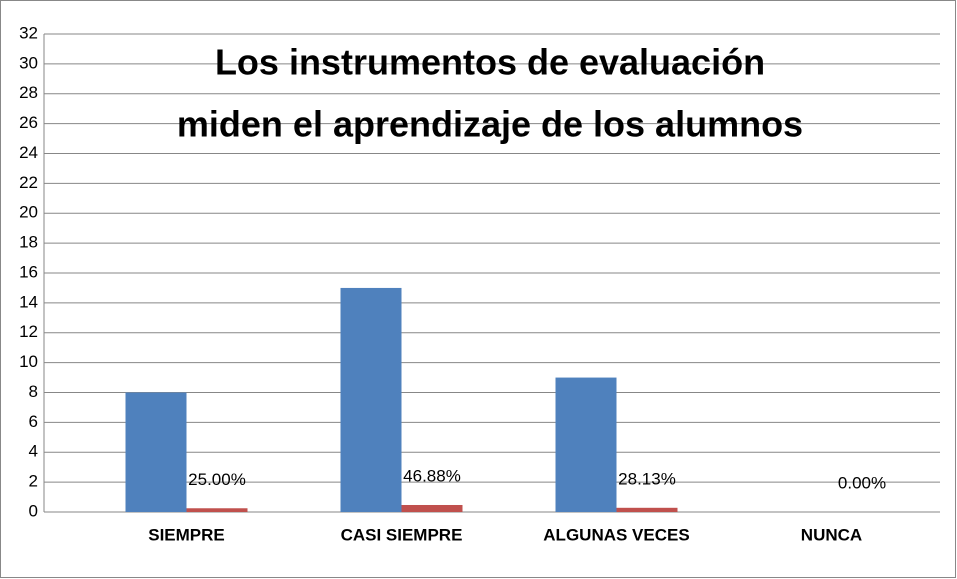 The height and width of the screenshot is (579, 957). What do you see at coordinates (28, 212) in the screenshot?
I see `y-tick-label: 20` at bounding box center [28, 212].